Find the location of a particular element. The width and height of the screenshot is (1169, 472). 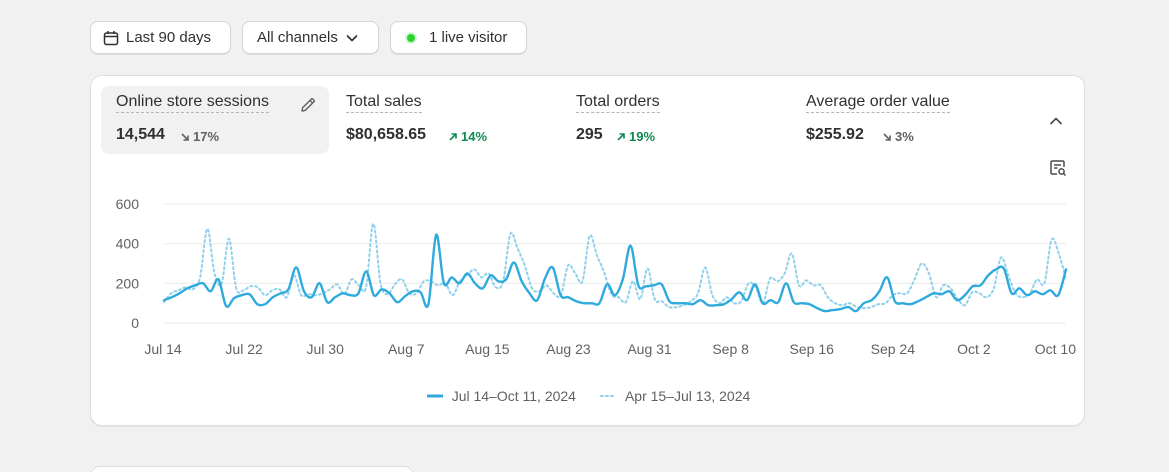

analyze-report-icon is located at coordinates (1058, 170).